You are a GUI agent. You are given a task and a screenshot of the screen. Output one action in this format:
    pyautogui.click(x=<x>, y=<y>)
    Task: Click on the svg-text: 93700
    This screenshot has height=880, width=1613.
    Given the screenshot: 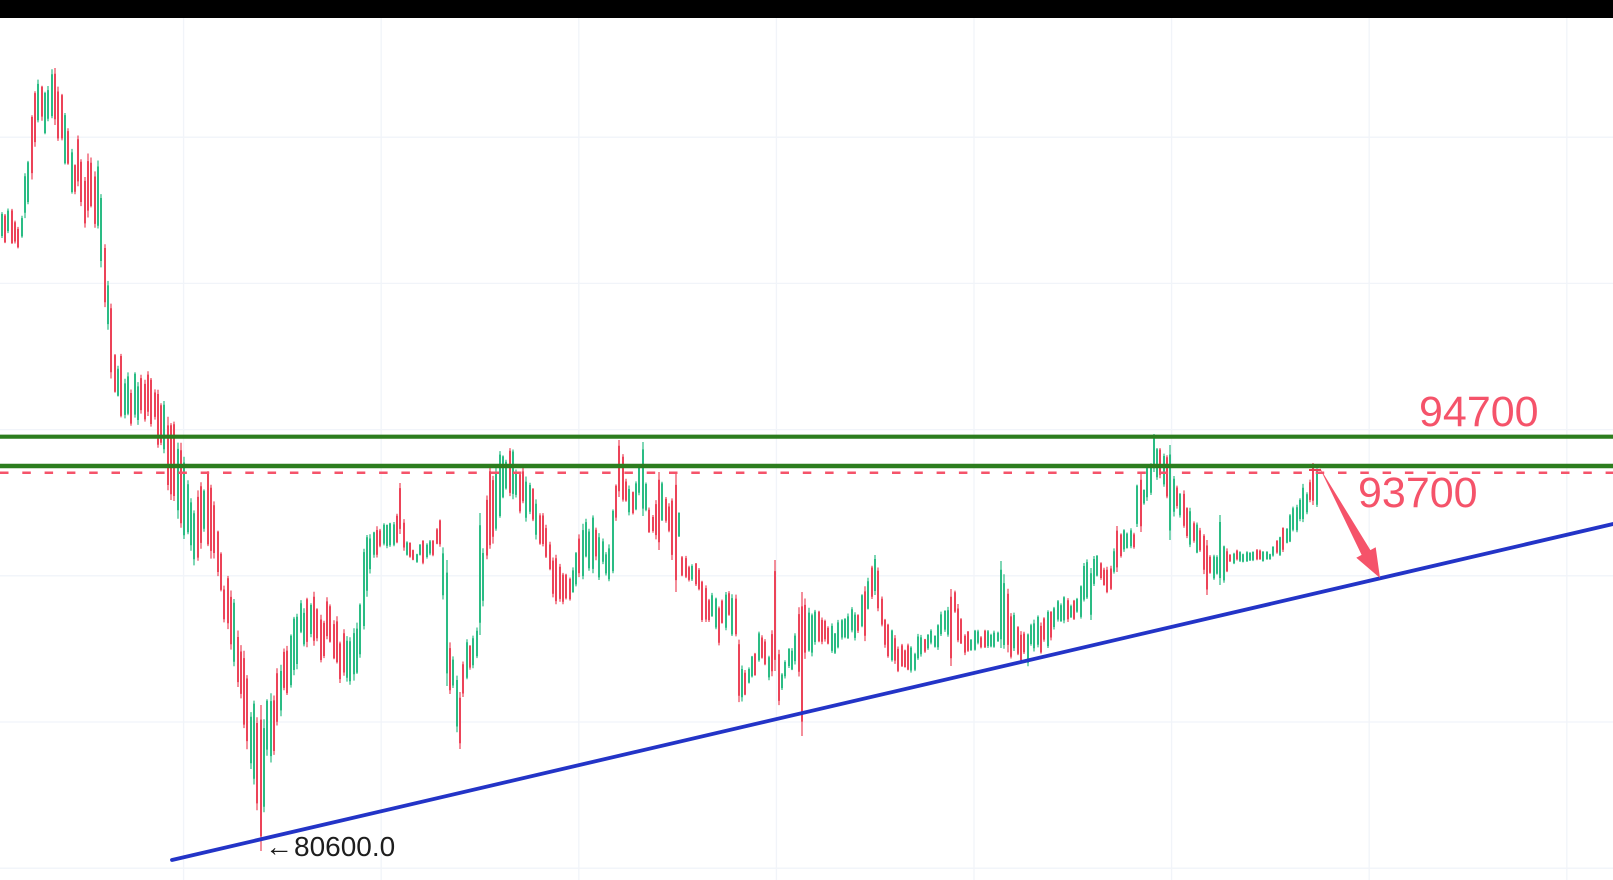 What is the action you would take?
    pyautogui.click(x=1418, y=493)
    